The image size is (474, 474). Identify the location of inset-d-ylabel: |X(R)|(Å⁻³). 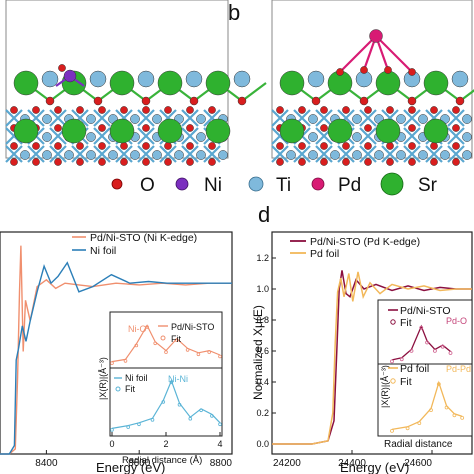
(385, 386).